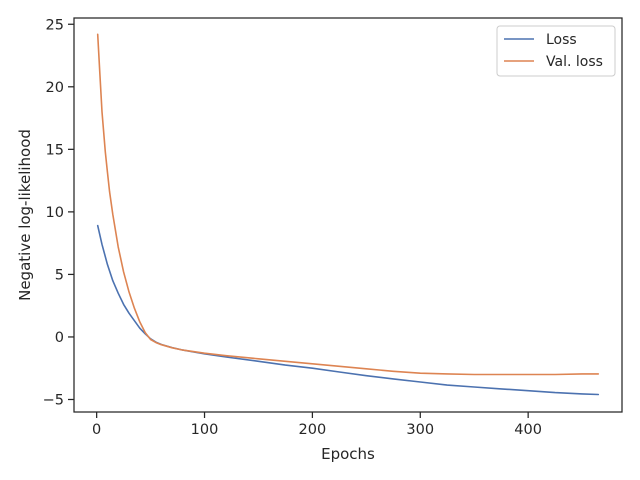 The image size is (640, 480). Describe the element at coordinates (25, 215) in the screenshot. I see `y-axis-label: Negative log-likelihood` at that location.